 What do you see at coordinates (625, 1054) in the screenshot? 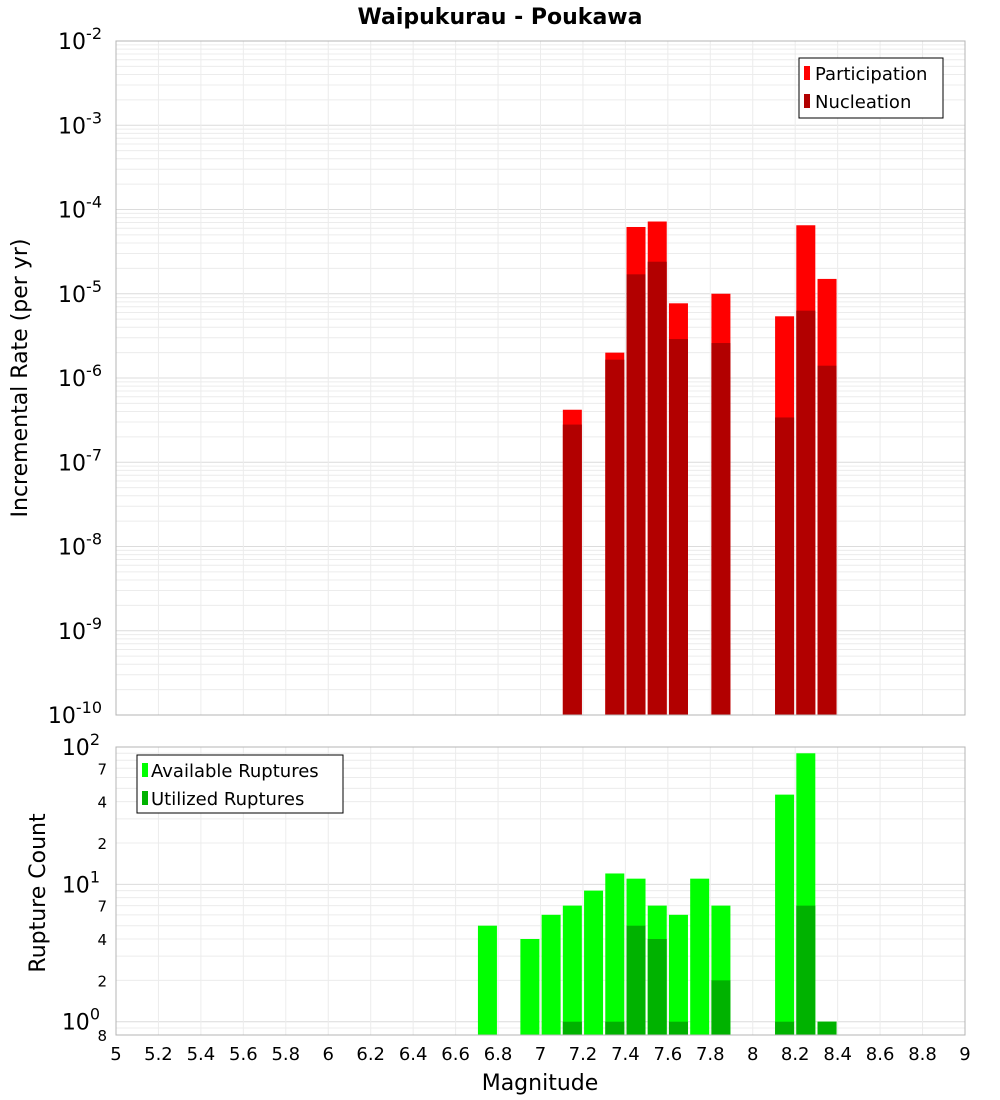
I see `x-tick-label: 7.4` at bounding box center [625, 1054].